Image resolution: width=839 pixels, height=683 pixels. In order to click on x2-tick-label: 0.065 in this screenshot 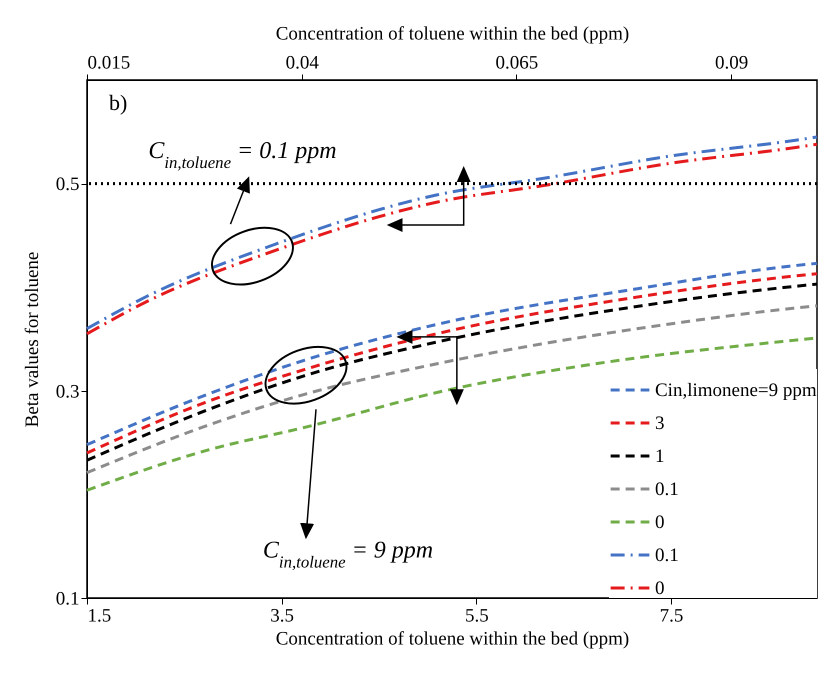, I will do `click(517, 63)`.